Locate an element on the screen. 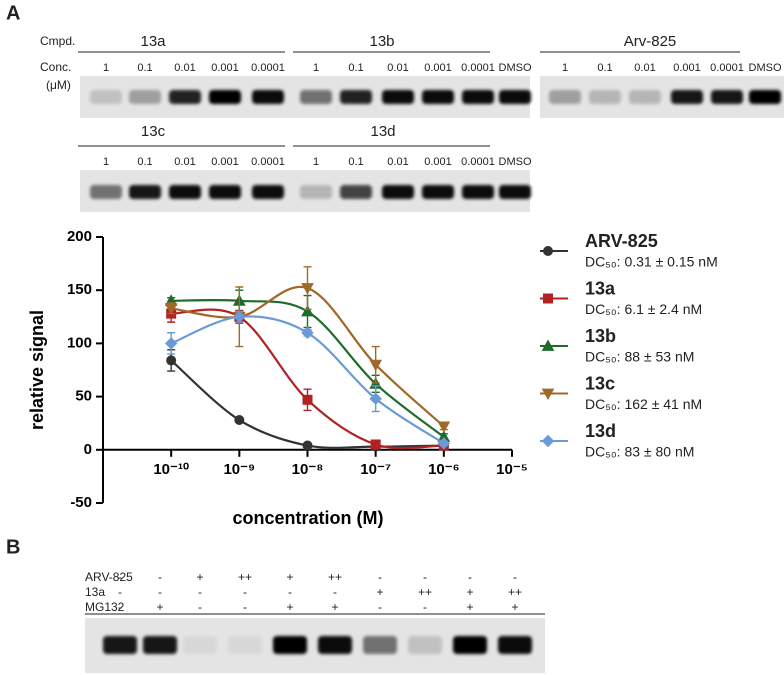  row-label: Conc. is located at coordinates (55, 67).